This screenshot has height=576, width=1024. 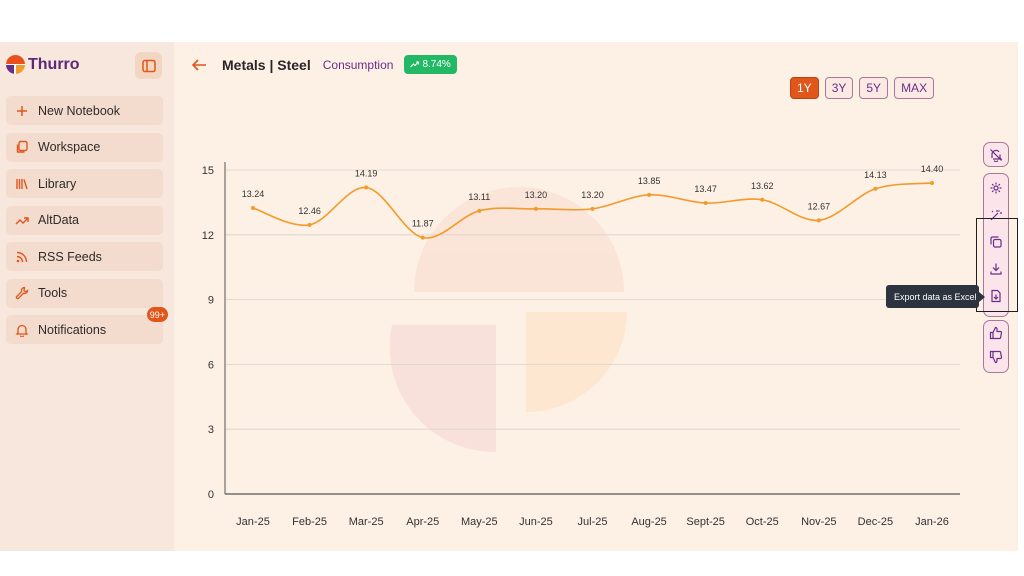 What do you see at coordinates (79, 110) in the screenshot?
I see `sidebar-item-label: New Notebook` at bounding box center [79, 110].